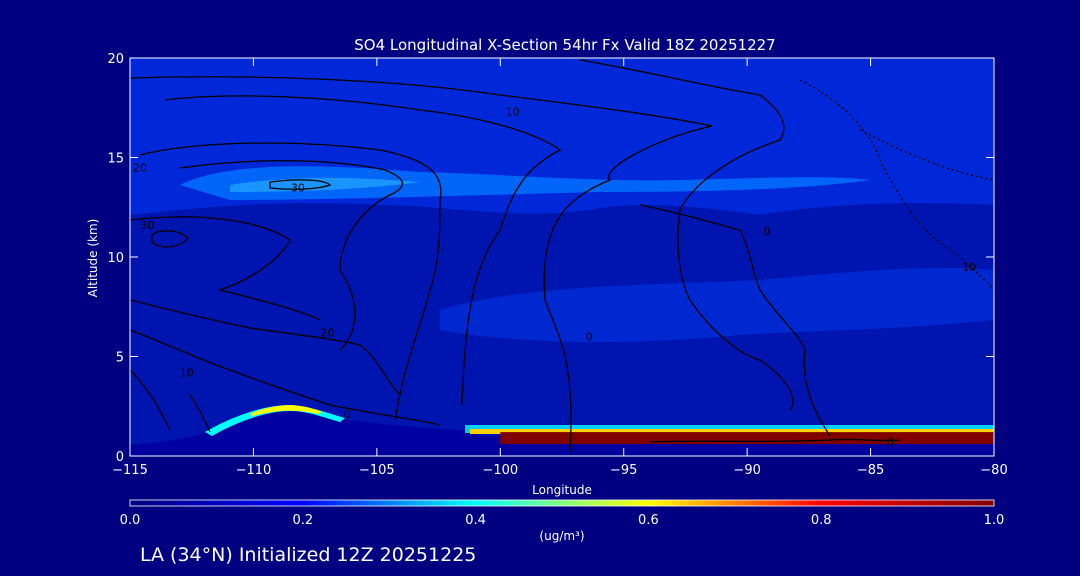 The width and height of the screenshot is (1080, 576). What do you see at coordinates (993, 470) in the screenshot?
I see `x-tick-label: −80` at bounding box center [993, 470].